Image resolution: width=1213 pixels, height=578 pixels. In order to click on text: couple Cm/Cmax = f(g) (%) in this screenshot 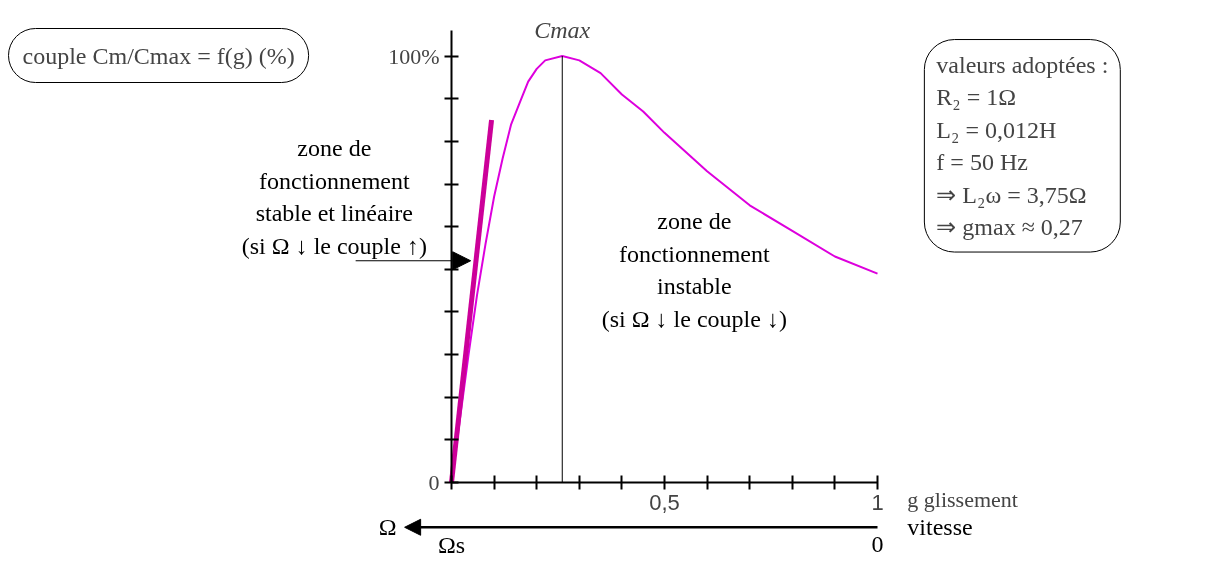, I will do `click(158, 55)`.